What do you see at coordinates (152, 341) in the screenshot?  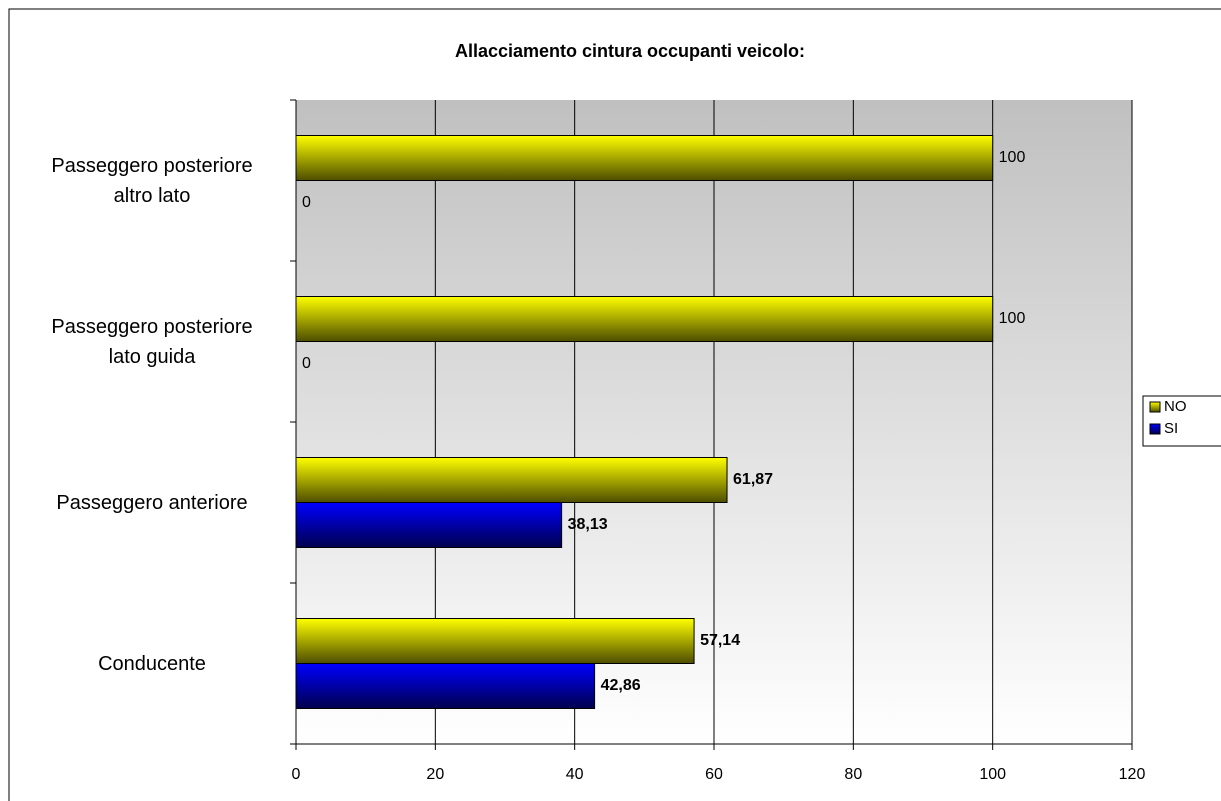 I see `y-tick-label: Passeggero posteriore lato guida` at bounding box center [152, 341].